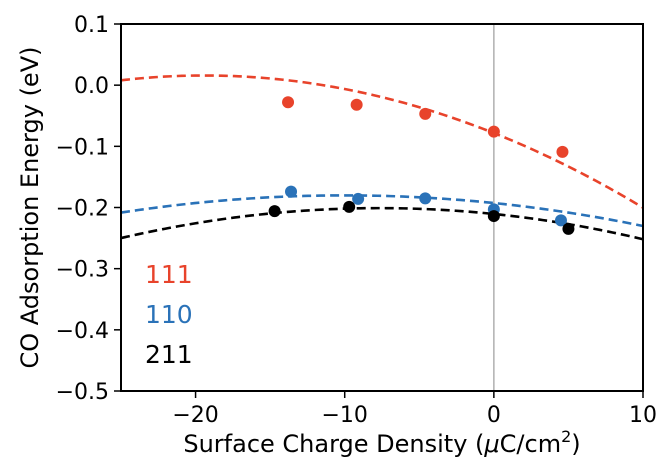  I want to click on x-tick-label: 0, so click(494, 415).